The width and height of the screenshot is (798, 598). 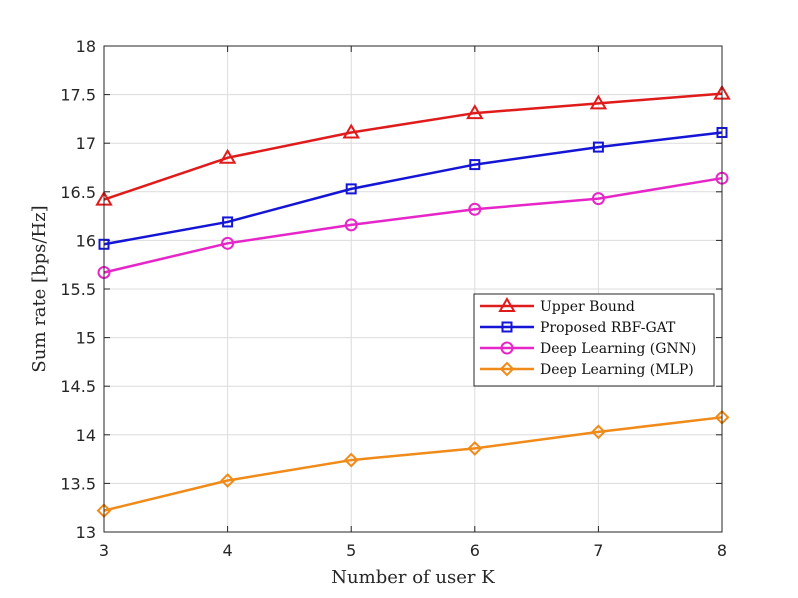 I want to click on y-tick-label: 18, so click(x=86, y=46).